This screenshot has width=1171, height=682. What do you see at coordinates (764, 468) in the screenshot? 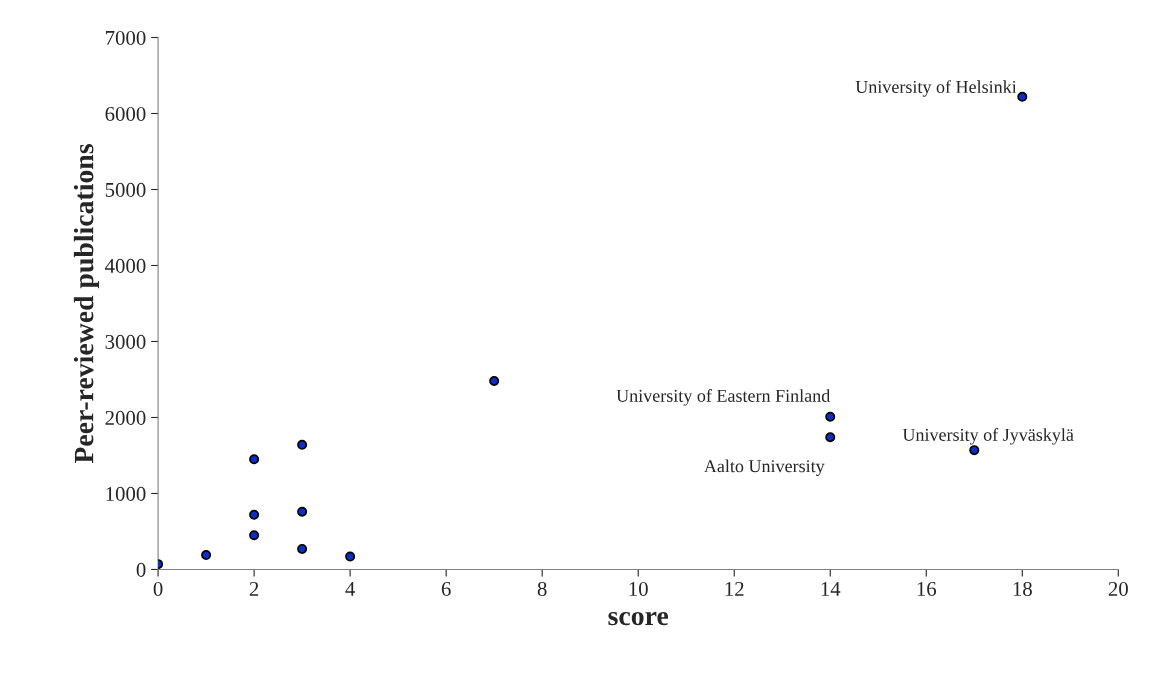
I see `annotation: Aalto University` at bounding box center [764, 468].